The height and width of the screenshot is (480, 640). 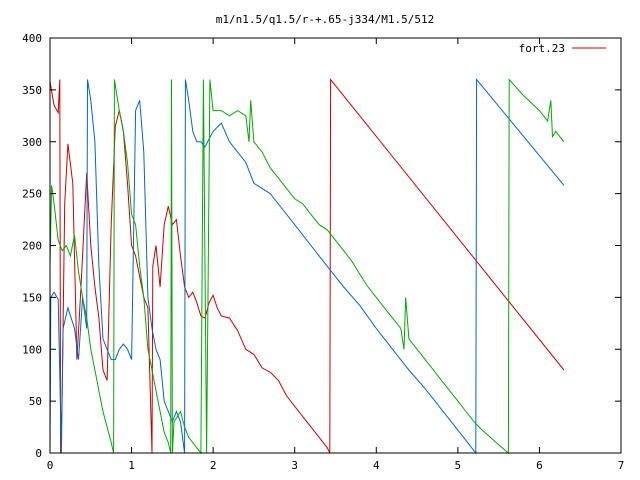 I want to click on x-tick-label: 6, so click(x=539, y=465).